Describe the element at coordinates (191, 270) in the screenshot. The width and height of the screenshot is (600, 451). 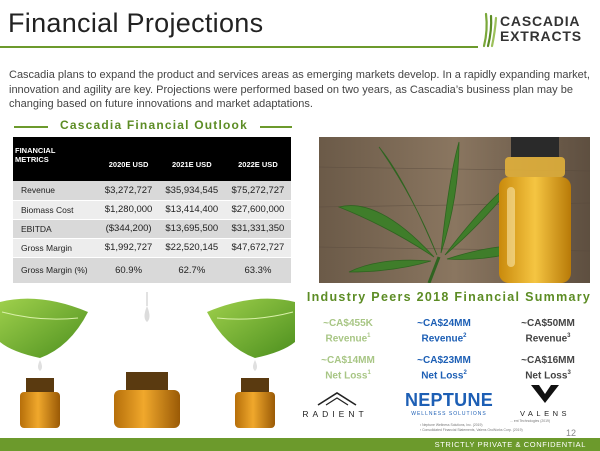
I see `table-cell: 62.7%` at that location.